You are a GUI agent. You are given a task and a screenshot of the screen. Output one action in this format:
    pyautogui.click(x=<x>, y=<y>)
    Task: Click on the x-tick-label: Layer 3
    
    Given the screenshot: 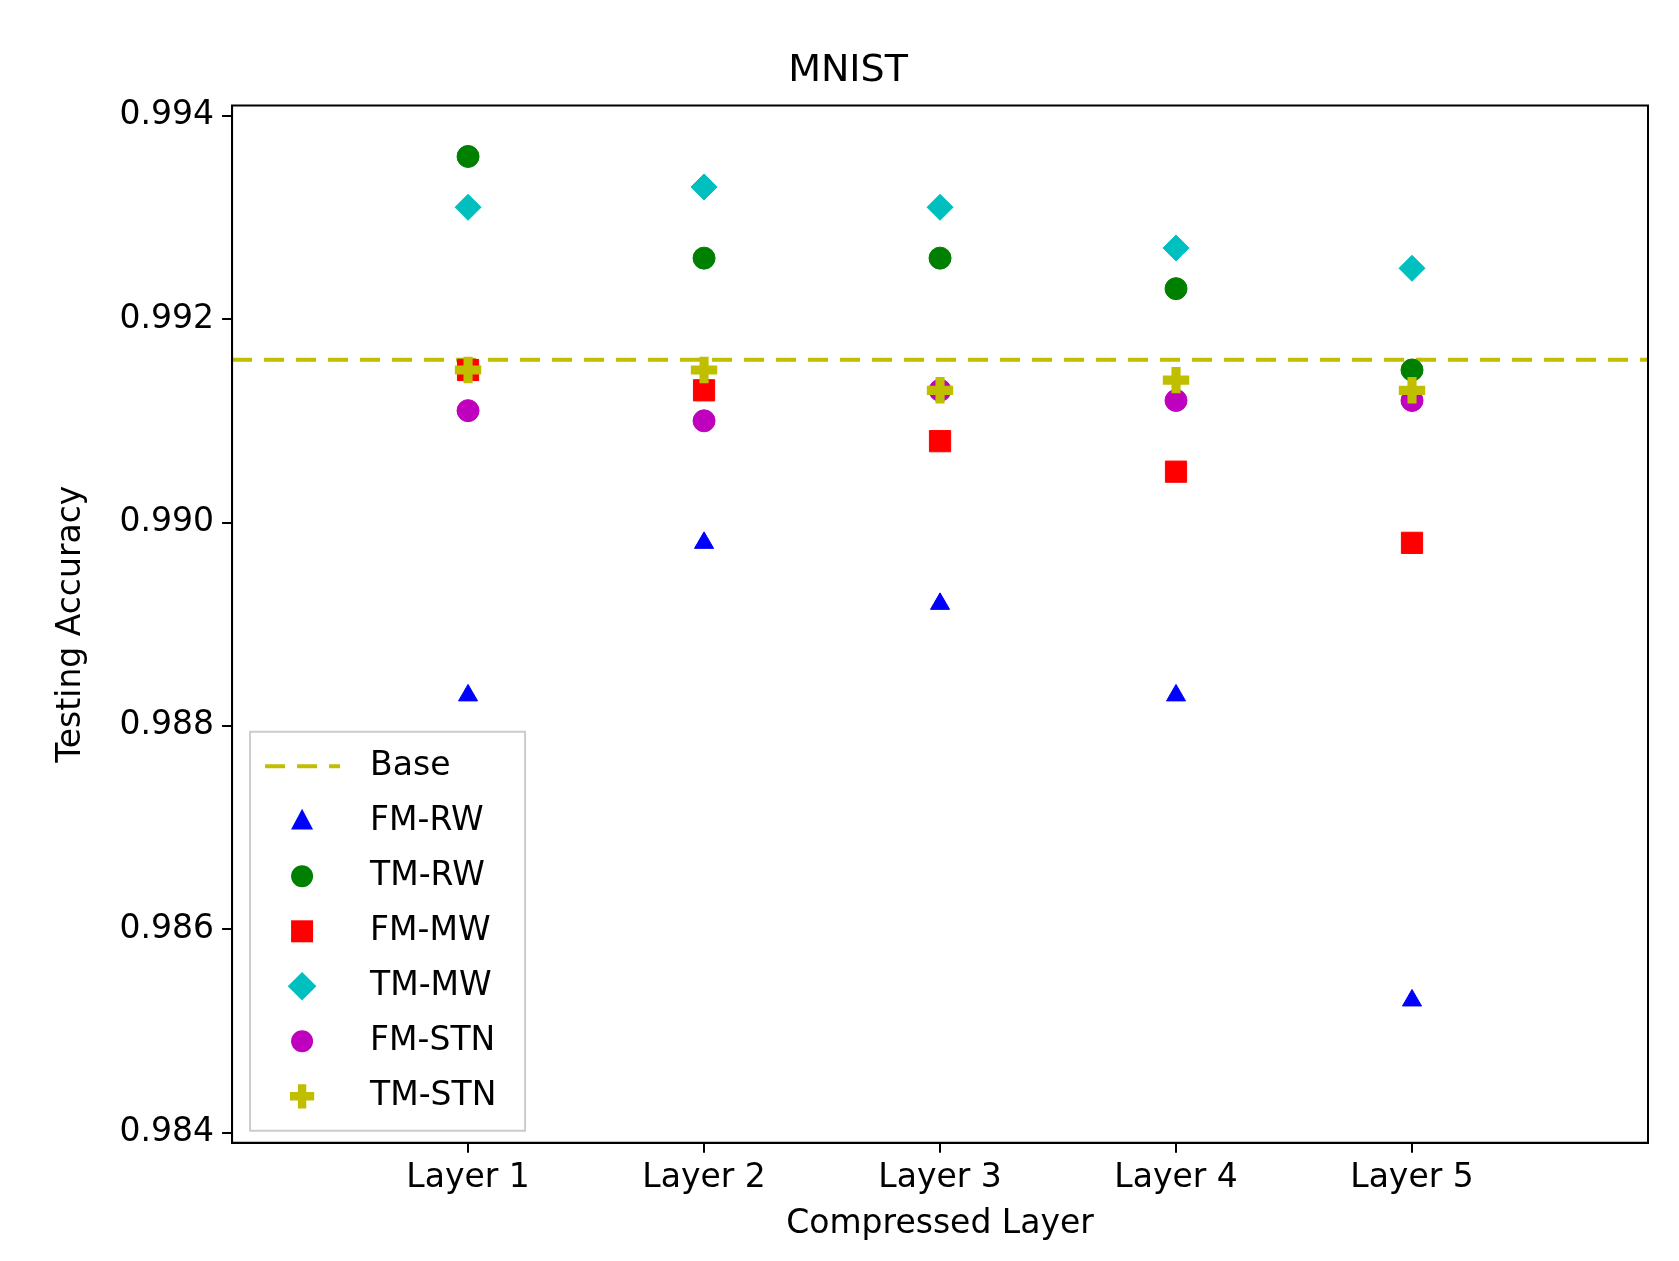 What is the action you would take?
    pyautogui.click(x=940, y=1176)
    